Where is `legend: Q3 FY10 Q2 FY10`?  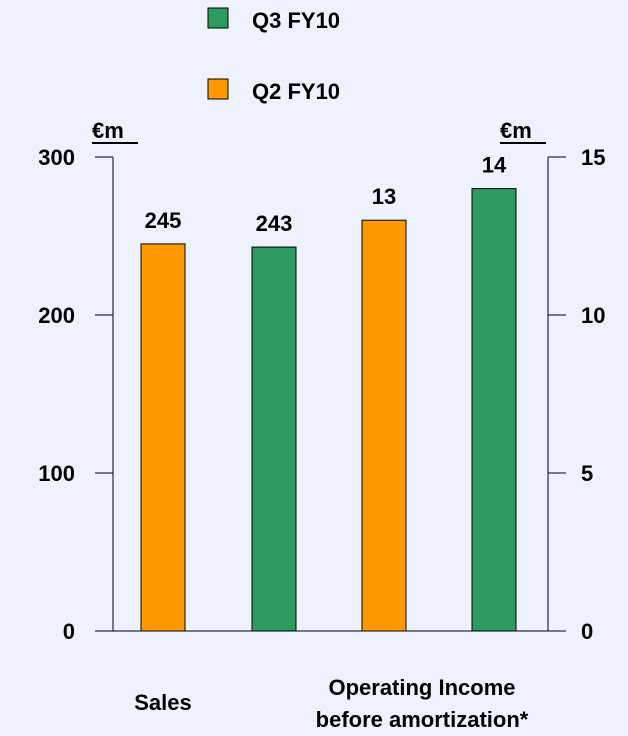
legend: Q3 FY10 Q2 FY10 is located at coordinates (273, 55).